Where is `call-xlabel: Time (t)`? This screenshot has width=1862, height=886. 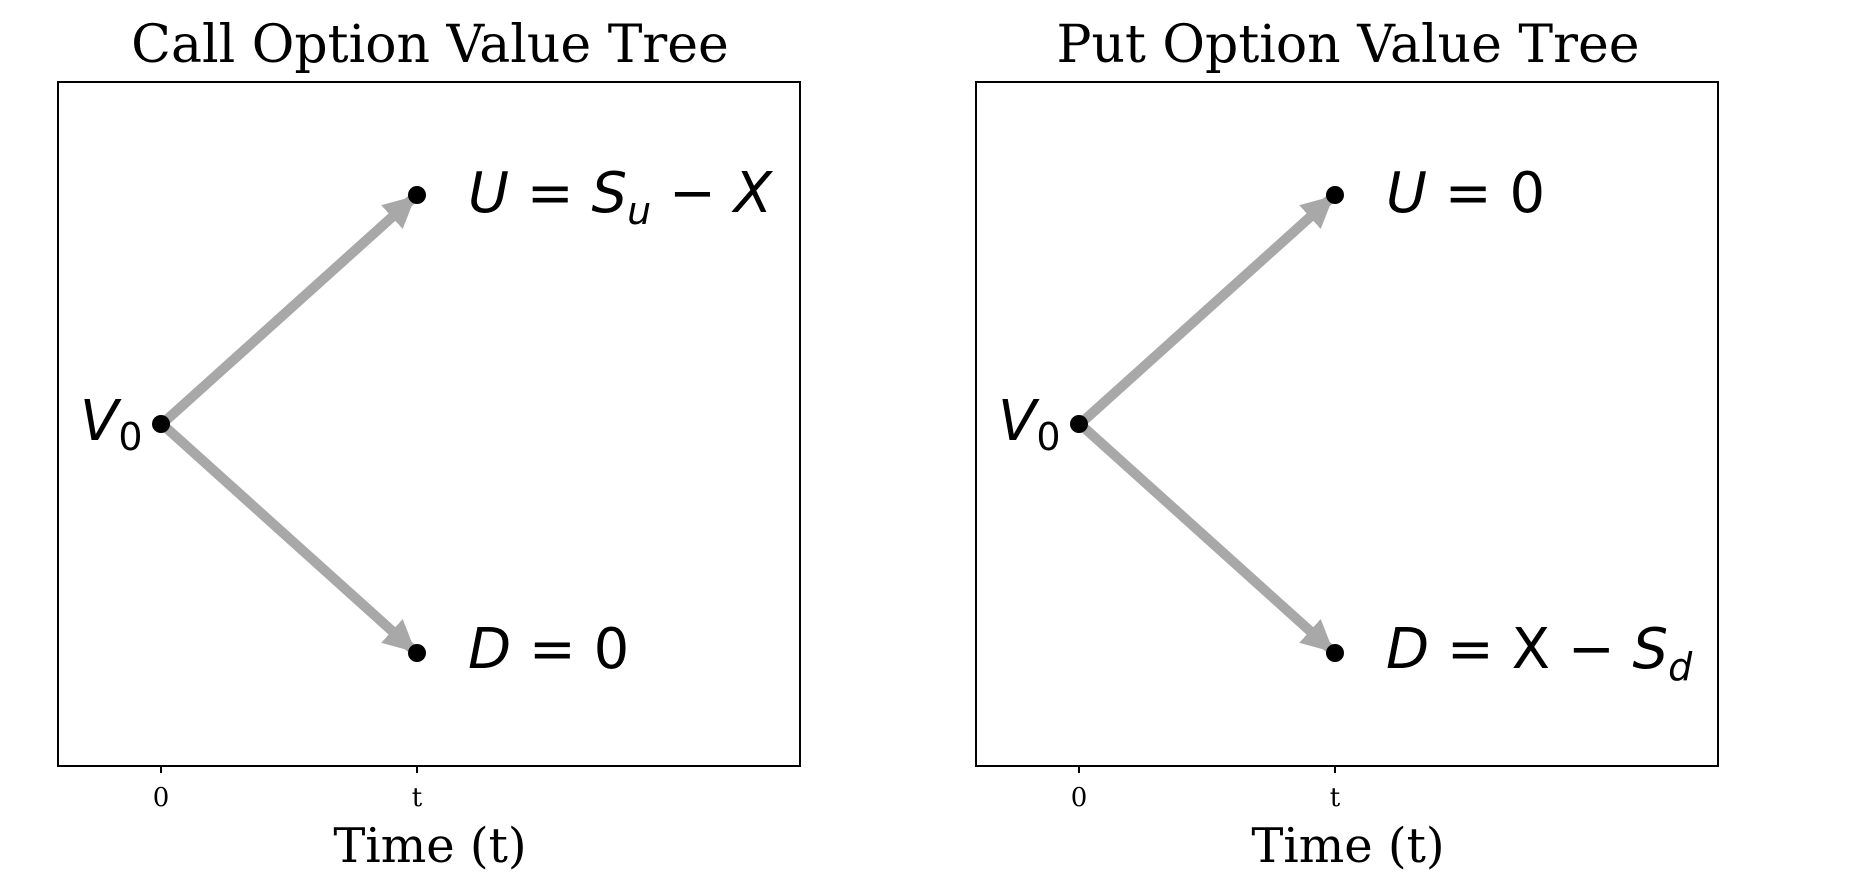
call-xlabel: Time (t) is located at coordinates (429, 846).